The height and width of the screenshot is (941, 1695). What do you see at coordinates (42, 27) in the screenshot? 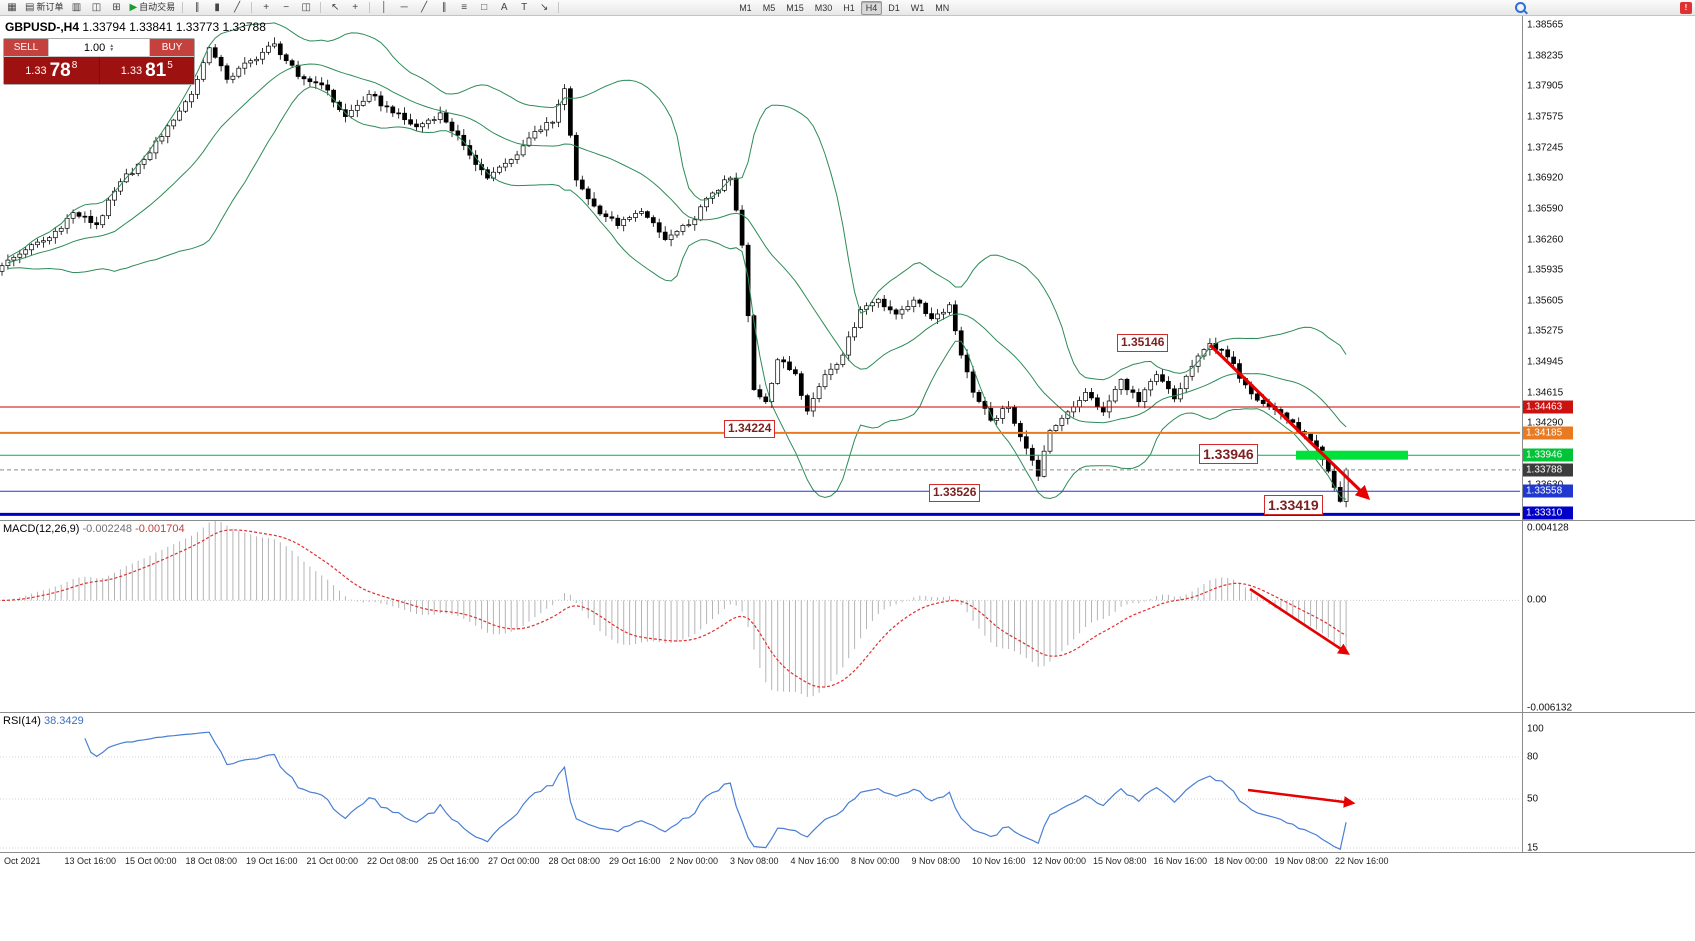
I see `symbol-period-label: GBPUSD-,H4` at bounding box center [42, 27].